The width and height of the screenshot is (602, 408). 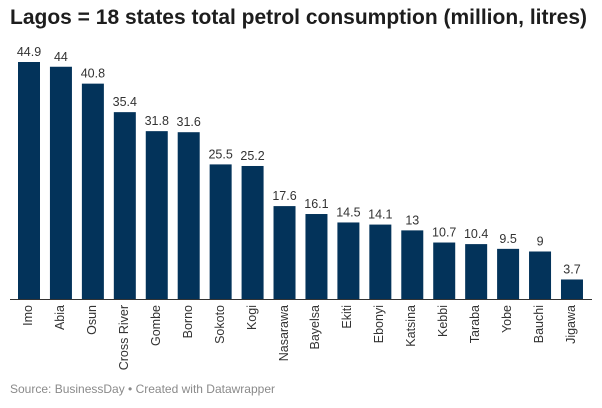 I want to click on value-label: 13, so click(x=412, y=220).